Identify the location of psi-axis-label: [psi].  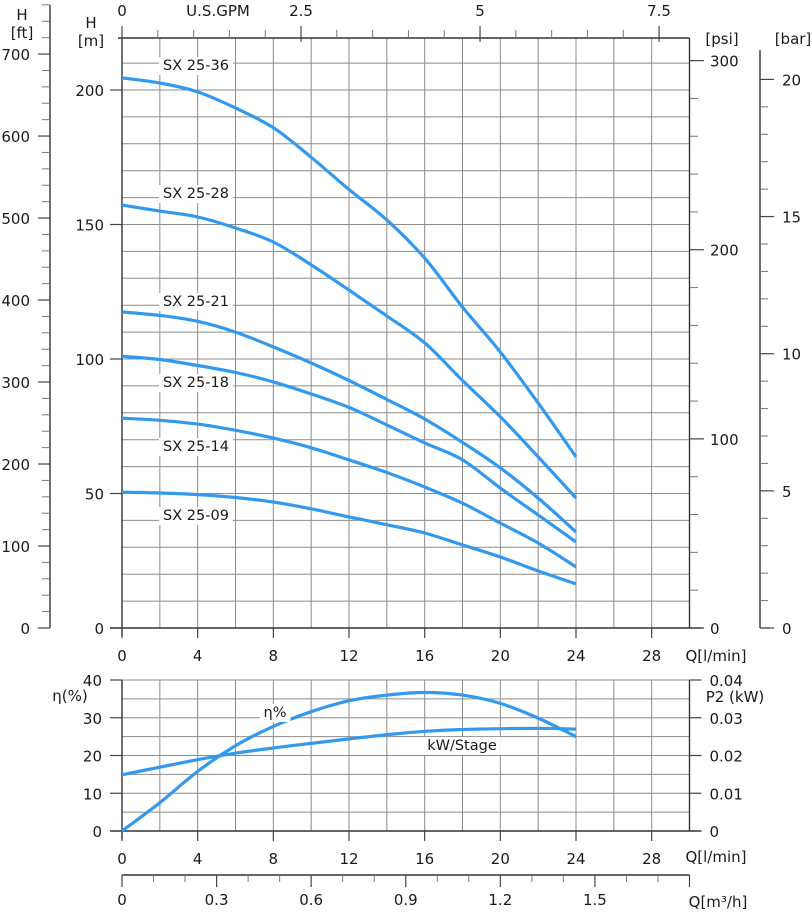
(721, 39).